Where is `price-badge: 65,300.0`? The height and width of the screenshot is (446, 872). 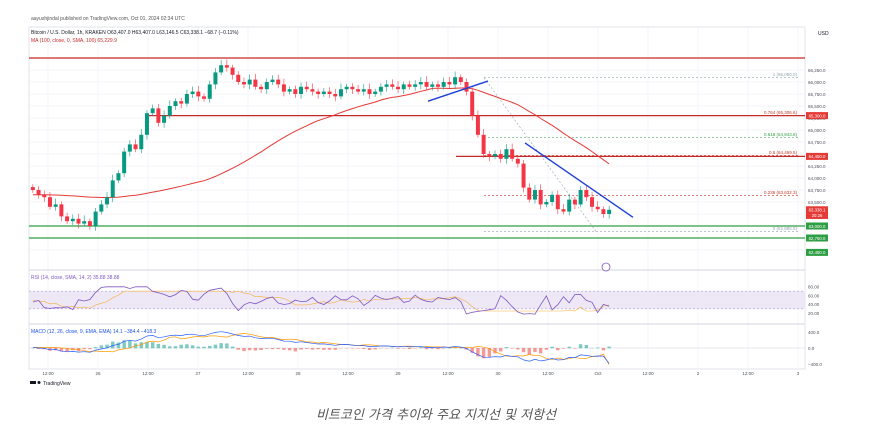 price-badge: 65,300.0 is located at coordinates (817, 116).